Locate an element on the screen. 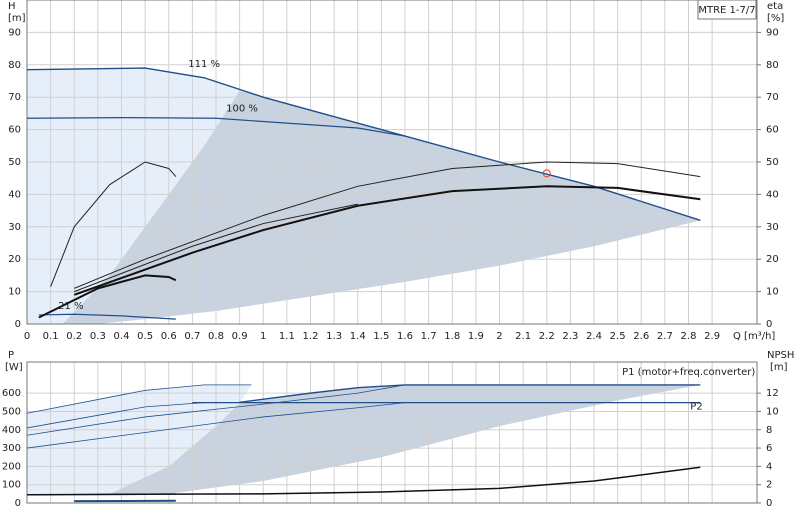 This screenshot has height=520, width=800. x-tick-label: 1.7 is located at coordinates (429, 336).